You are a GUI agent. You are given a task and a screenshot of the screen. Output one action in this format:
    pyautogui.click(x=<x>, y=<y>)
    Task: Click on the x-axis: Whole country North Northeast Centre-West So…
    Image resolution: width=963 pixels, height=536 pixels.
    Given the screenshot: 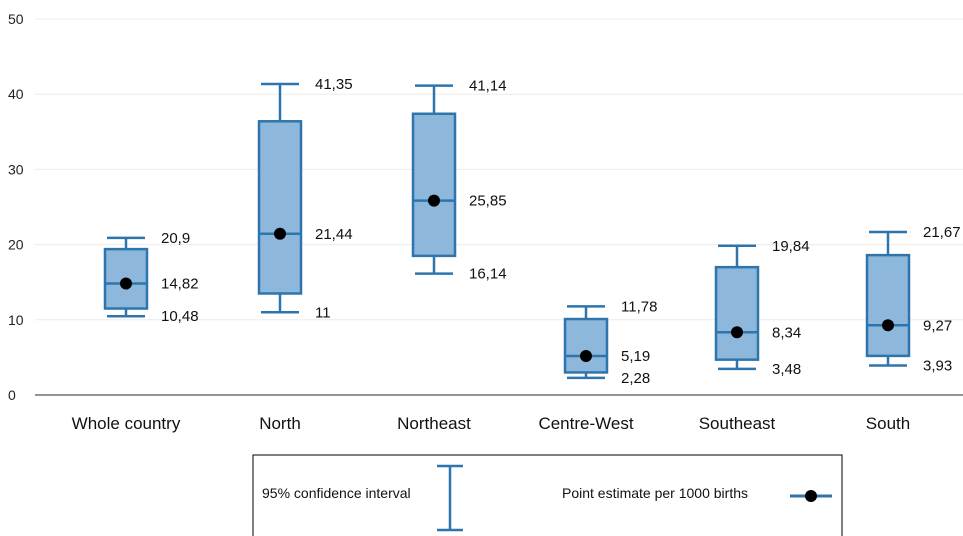 What is the action you would take?
    pyautogui.click(x=499, y=413)
    